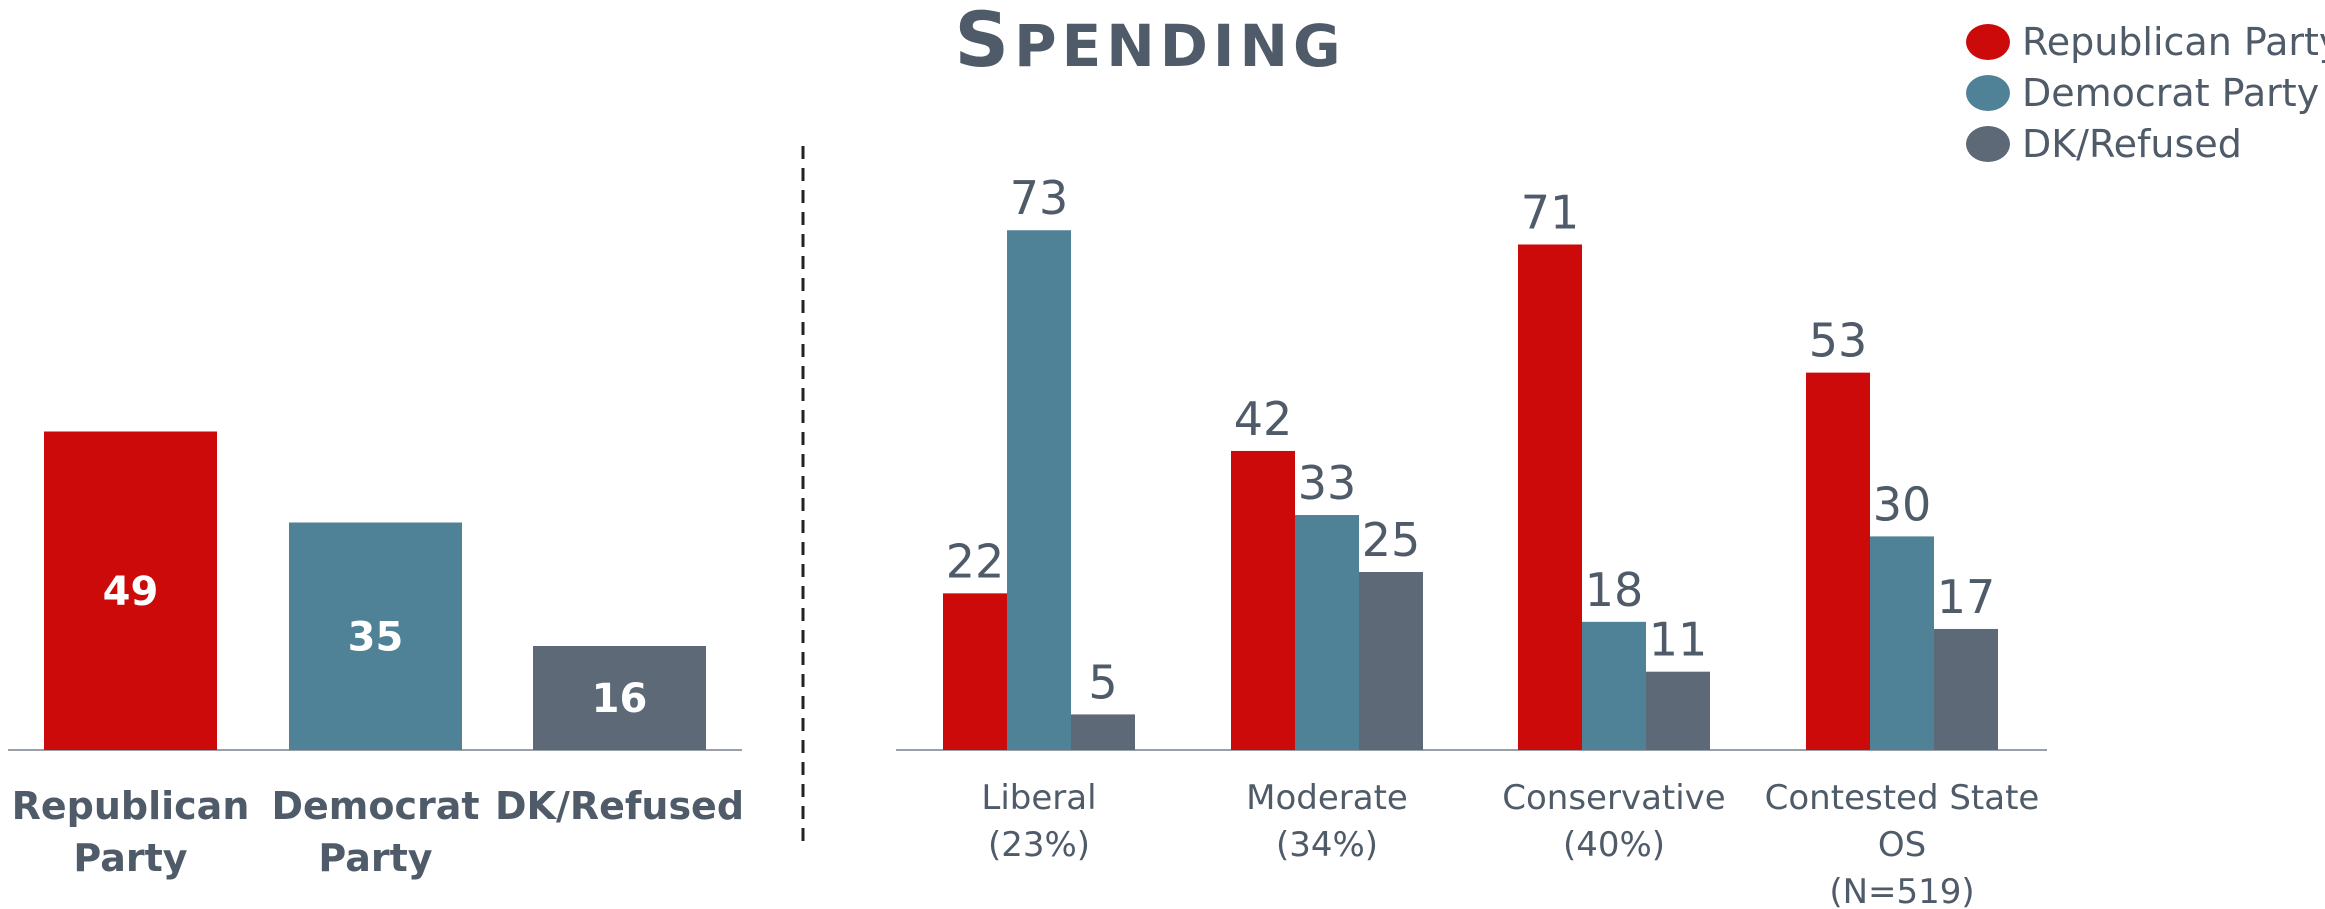 The height and width of the screenshot is (909, 2325). What do you see at coordinates (1327, 483) in the screenshot?
I see `data-label-moderate-34-democrat-party: 33` at bounding box center [1327, 483].